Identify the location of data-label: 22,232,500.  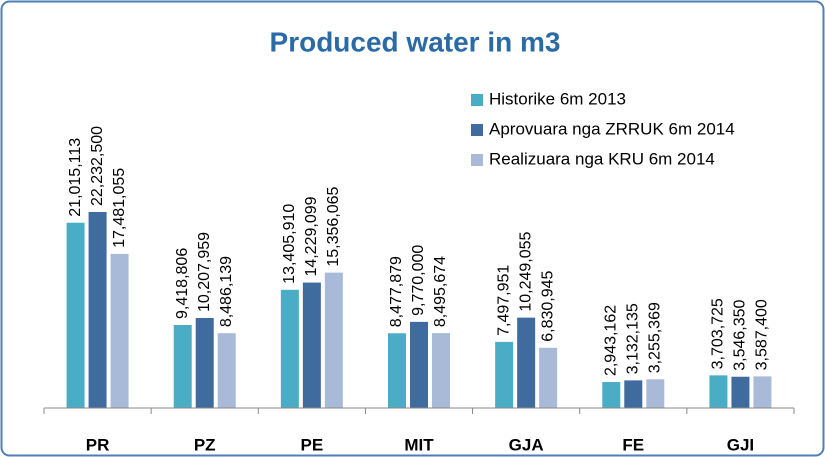
(97, 166).